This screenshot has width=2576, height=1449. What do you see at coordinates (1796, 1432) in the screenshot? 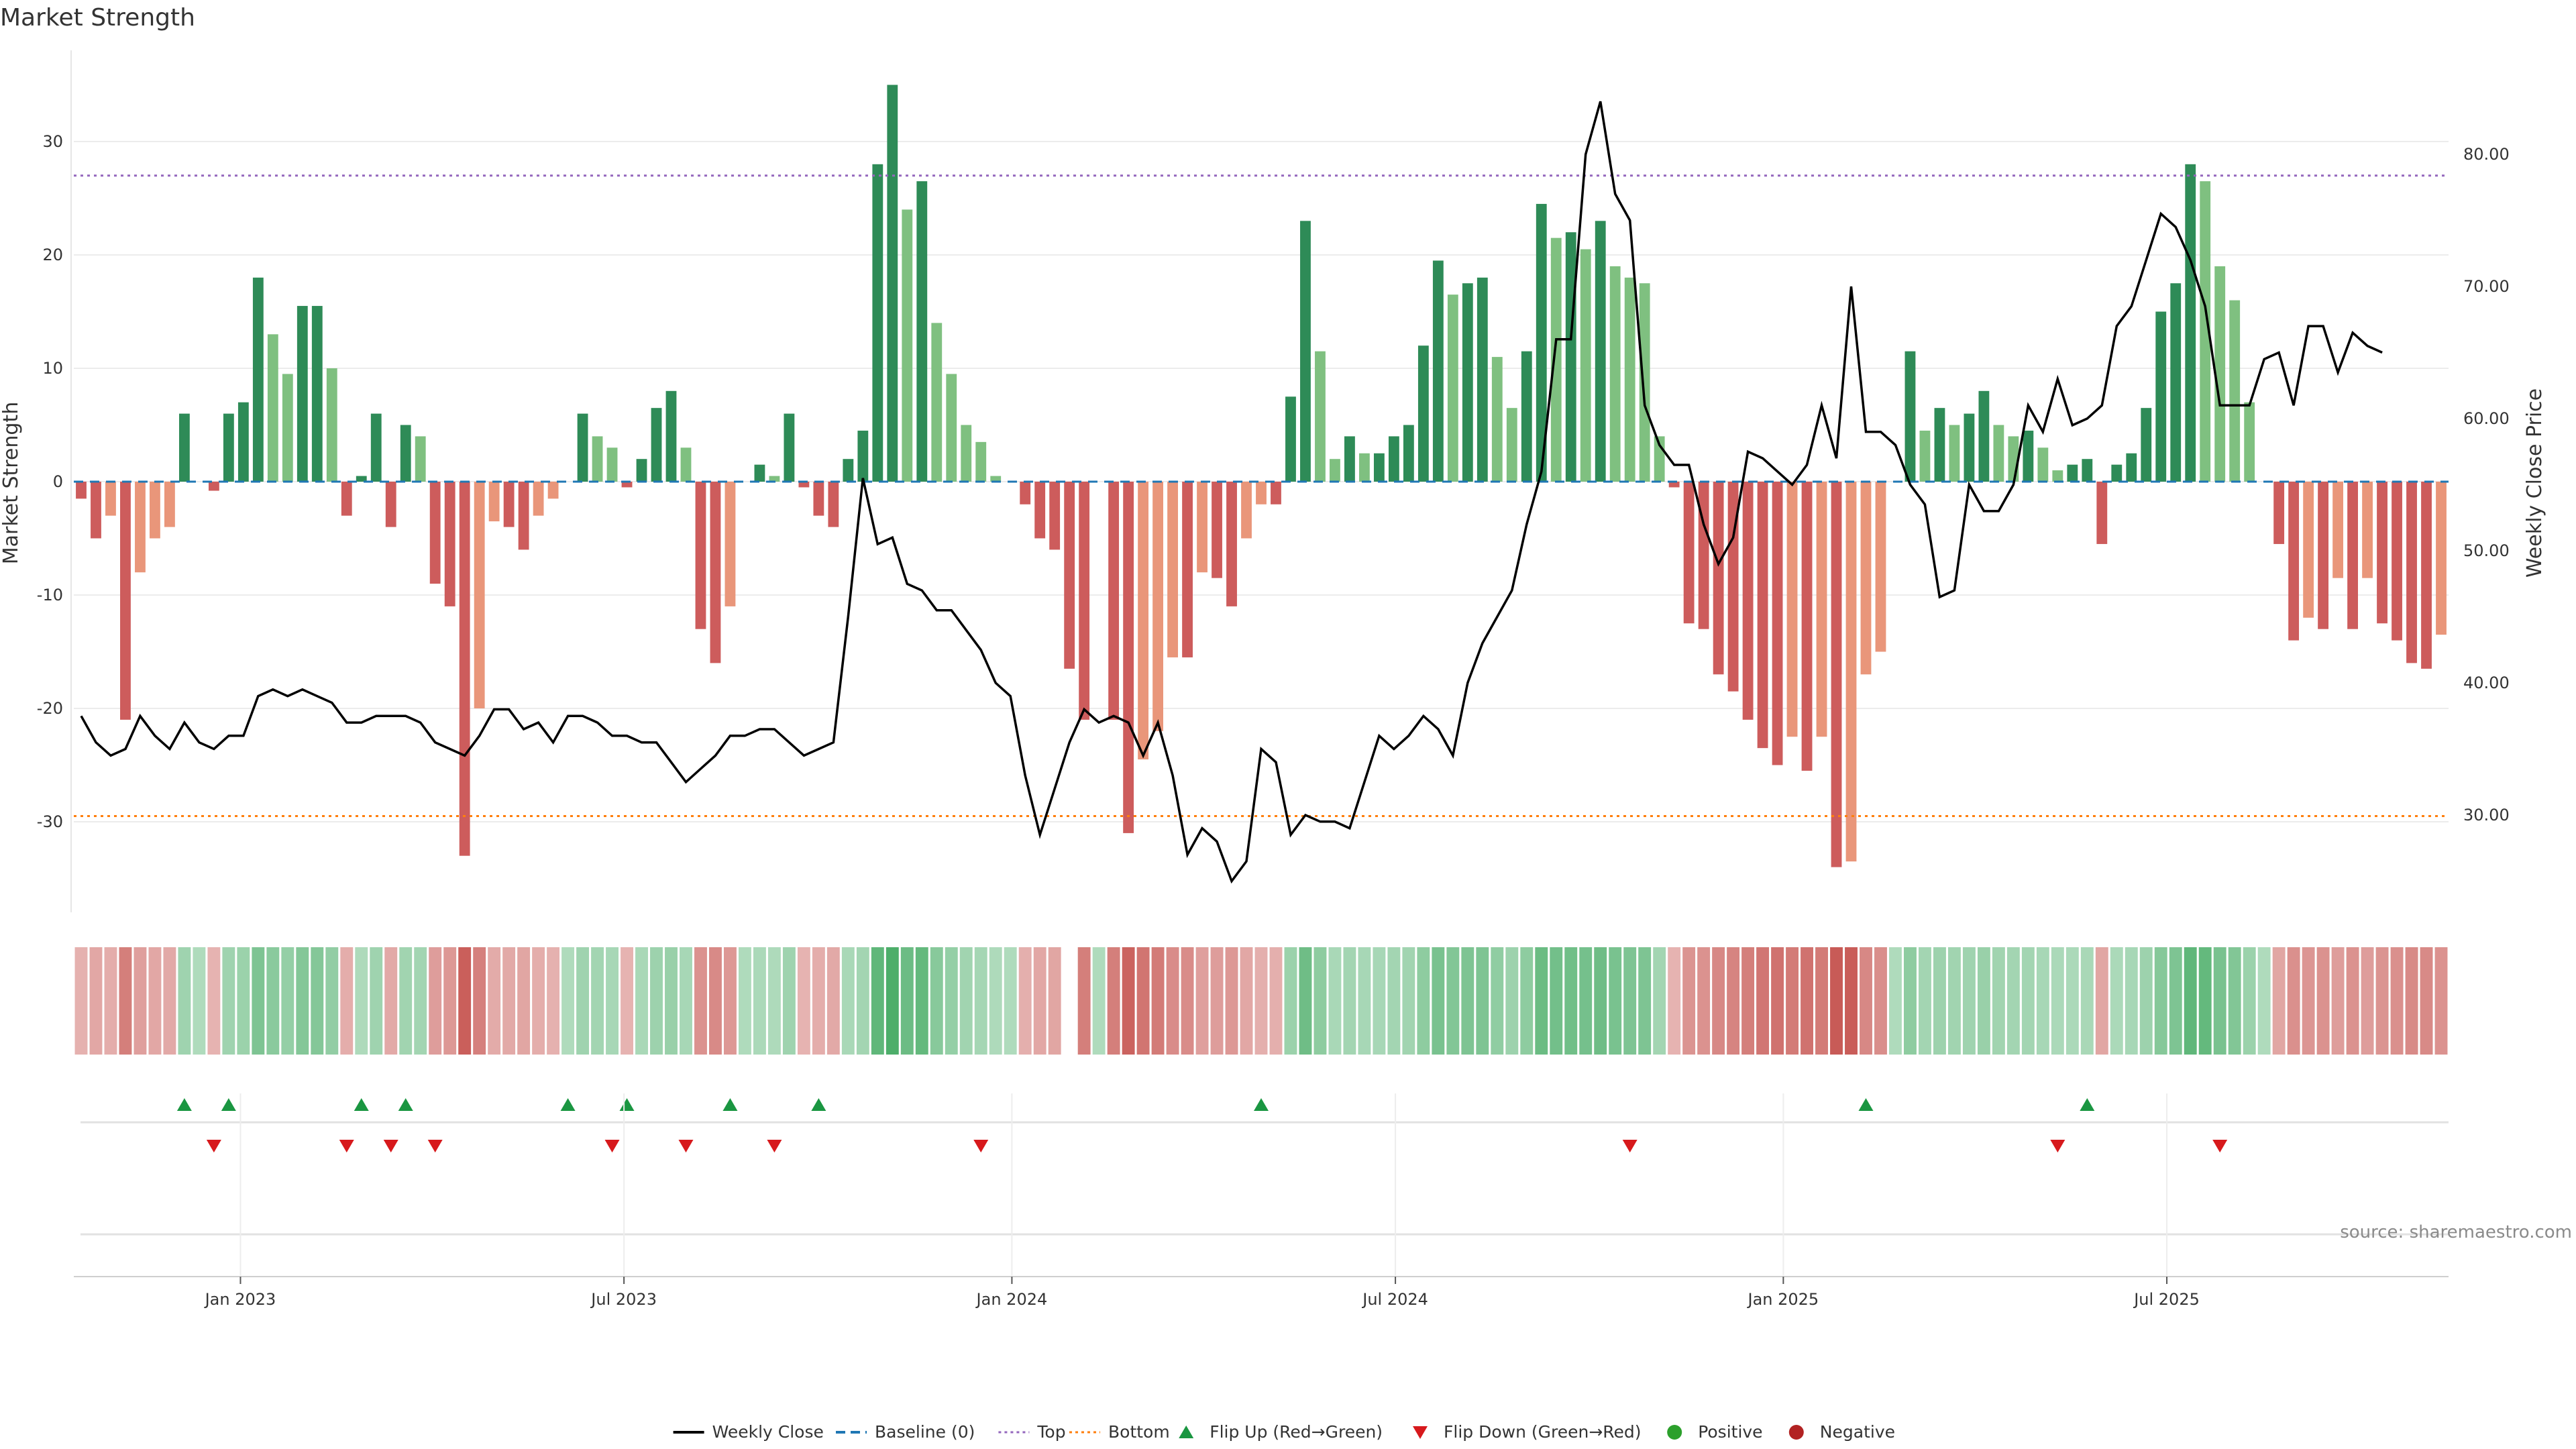
I see `legend-swatch` at bounding box center [1796, 1432].